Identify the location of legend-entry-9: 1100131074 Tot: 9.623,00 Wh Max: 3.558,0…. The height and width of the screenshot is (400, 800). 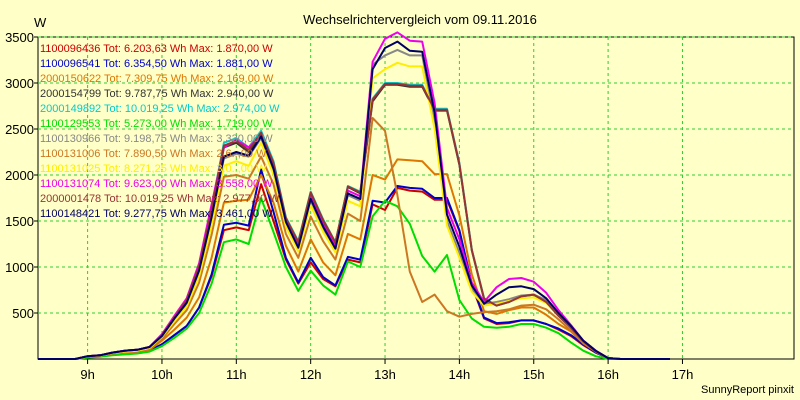
(156, 184).